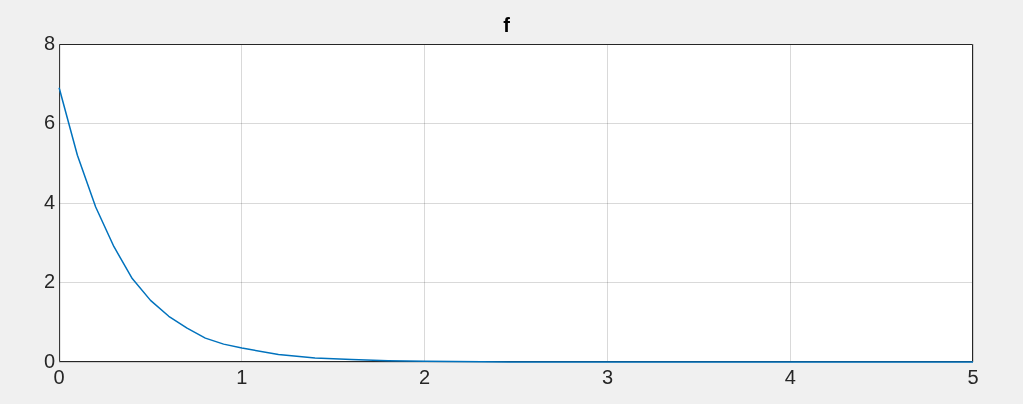 This screenshot has height=404, width=1023. I want to click on x-tick-label: 2, so click(425, 376).